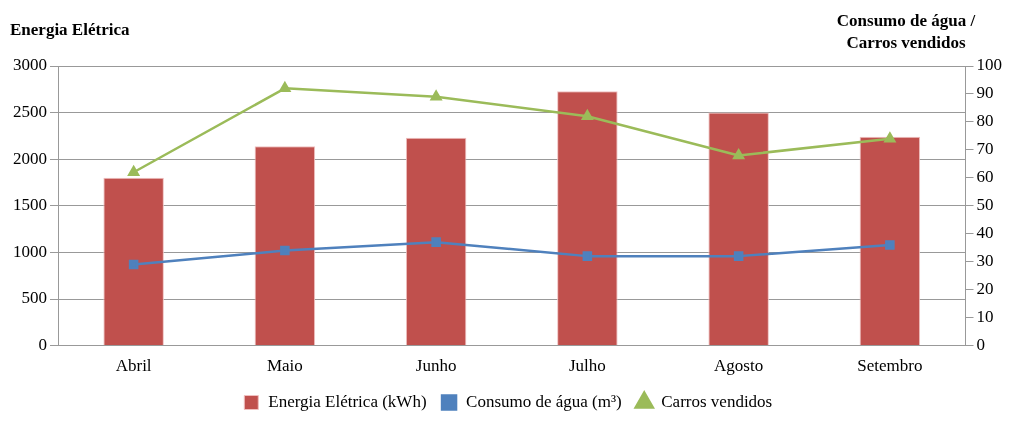  I want to click on legend-label: Consumo de água (m³), so click(544, 401).